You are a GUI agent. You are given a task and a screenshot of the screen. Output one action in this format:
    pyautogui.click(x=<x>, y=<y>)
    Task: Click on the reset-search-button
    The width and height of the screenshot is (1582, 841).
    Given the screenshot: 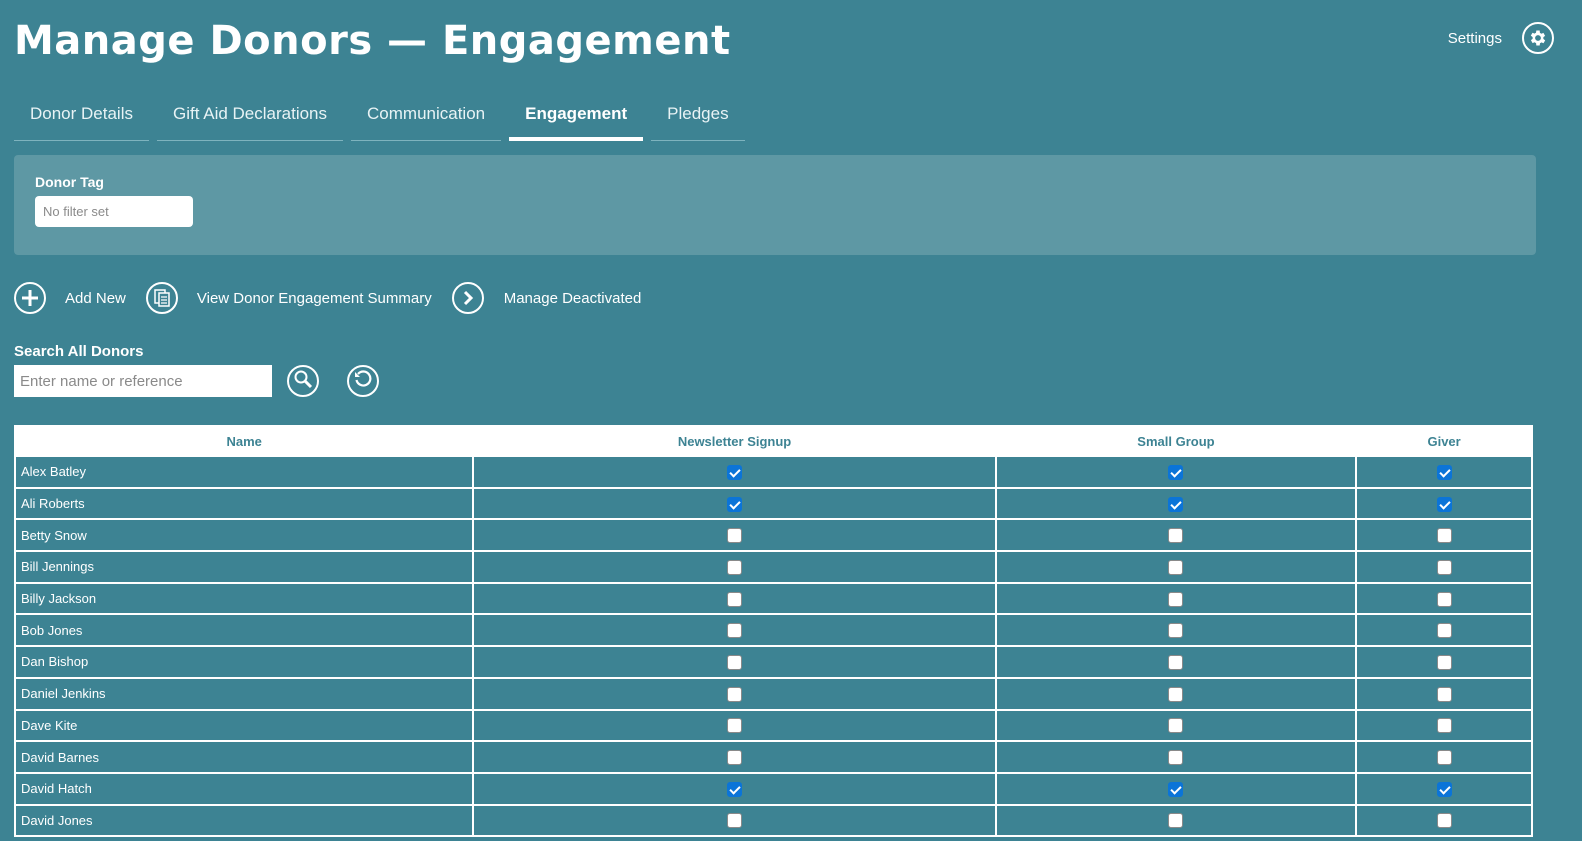 What is the action you would take?
    pyautogui.click(x=363, y=381)
    